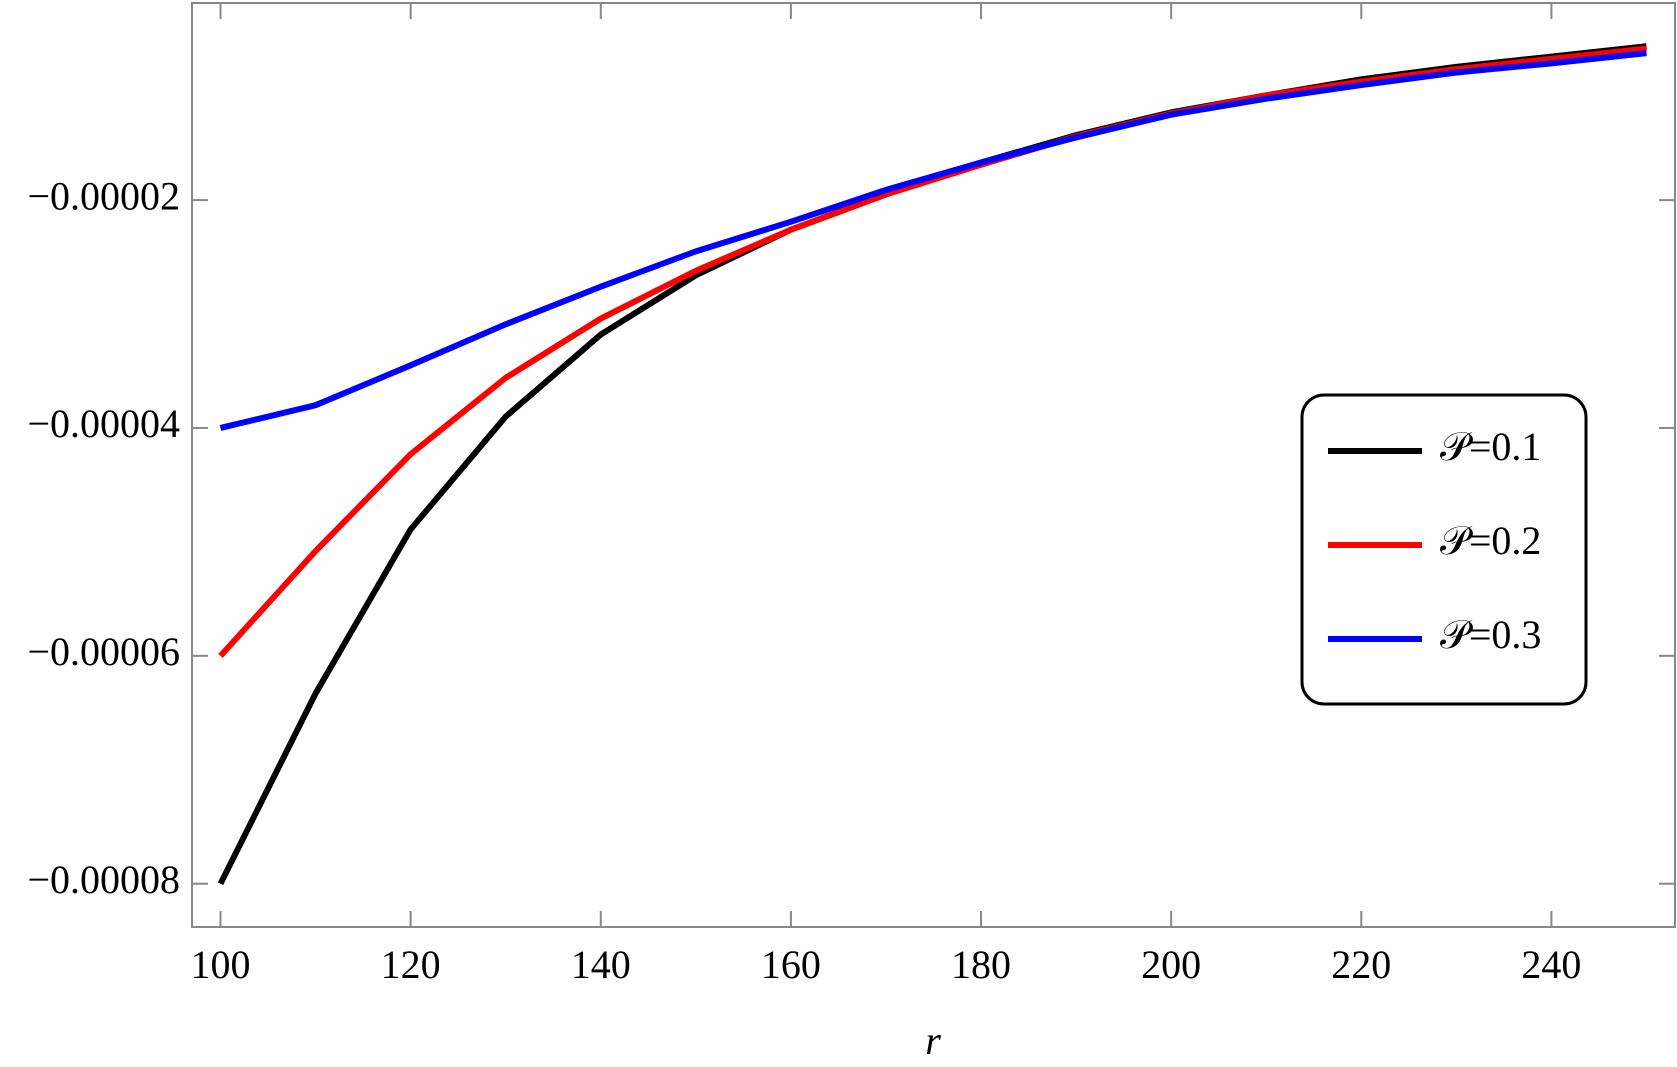 Image resolution: width=1677 pixels, height=1067 pixels. Describe the element at coordinates (1171, 964) in the screenshot. I see `x-tick-label: 200` at that location.